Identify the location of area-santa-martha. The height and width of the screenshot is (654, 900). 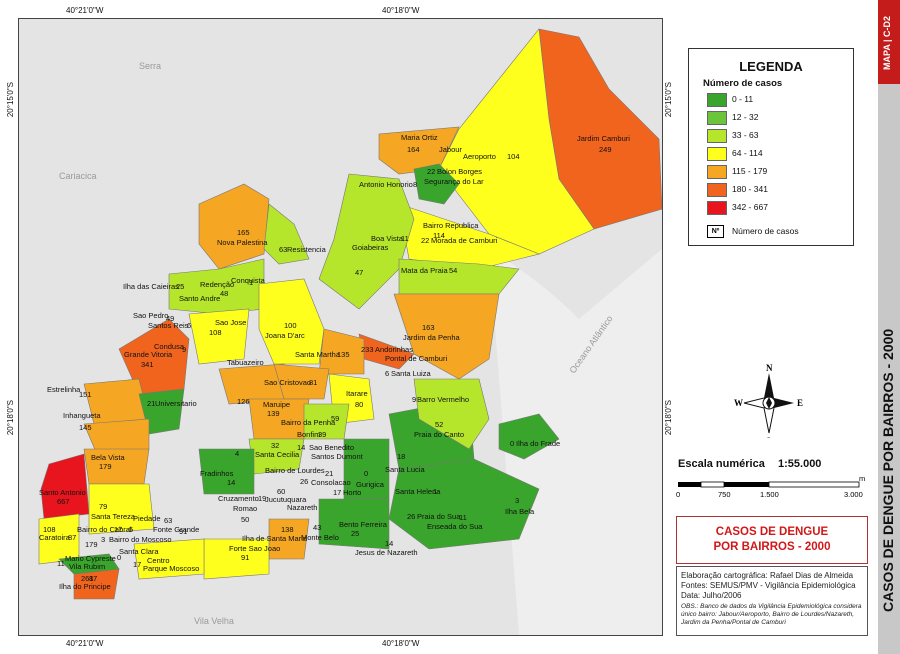
(341, 351).